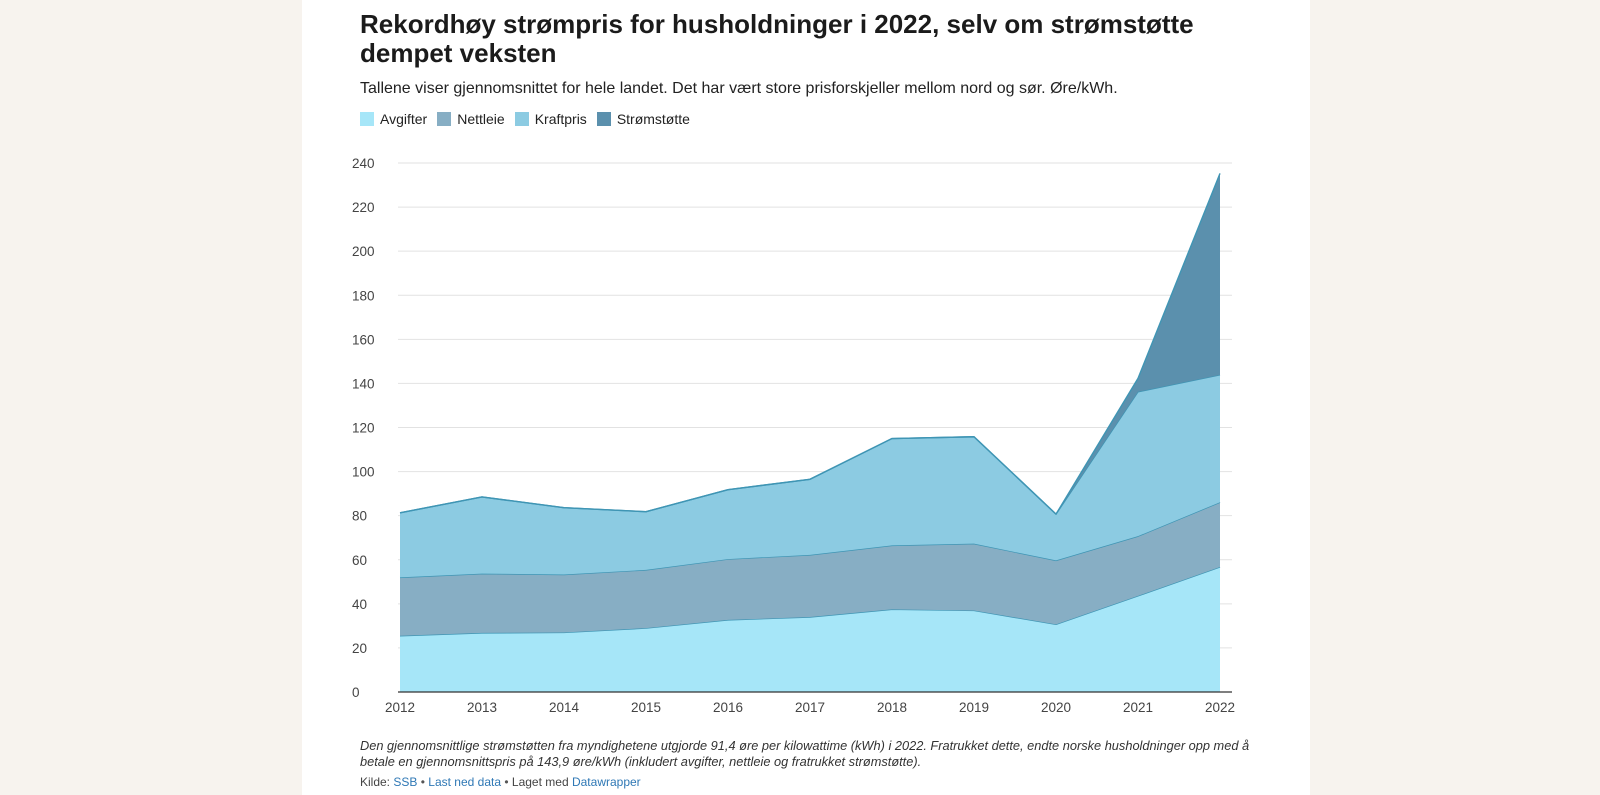 The height and width of the screenshot is (795, 1600). I want to click on x-tick-label: 2014, so click(564, 707).